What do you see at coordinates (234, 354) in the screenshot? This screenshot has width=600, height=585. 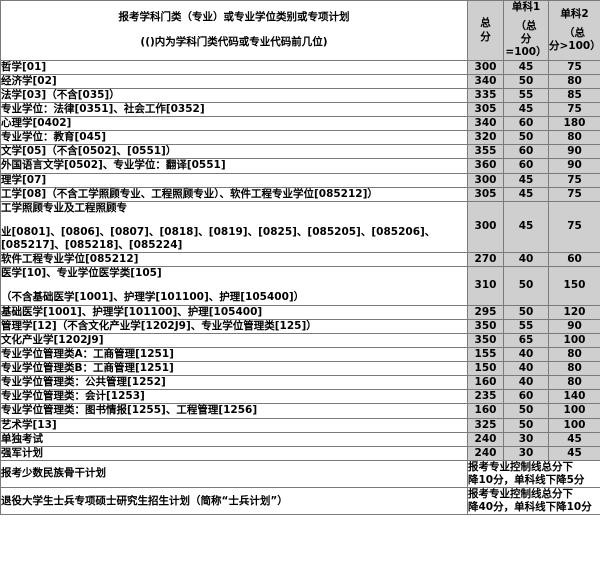 I see `row-label: 专业学位管理类A：工商管理[1251]` at bounding box center [234, 354].